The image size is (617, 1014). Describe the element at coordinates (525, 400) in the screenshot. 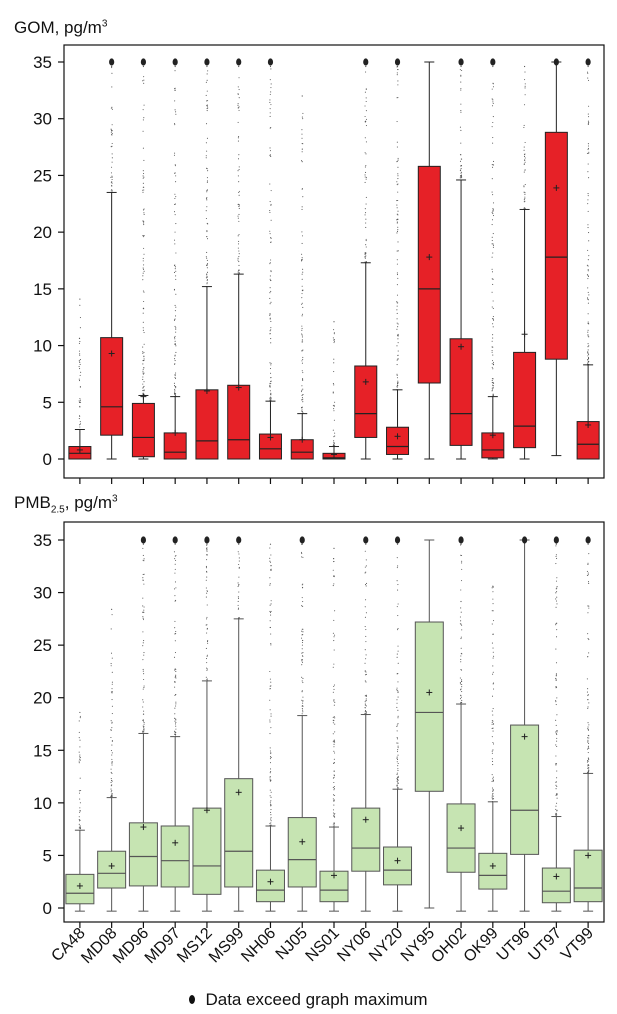

I see `gom-box-UT96` at that location.